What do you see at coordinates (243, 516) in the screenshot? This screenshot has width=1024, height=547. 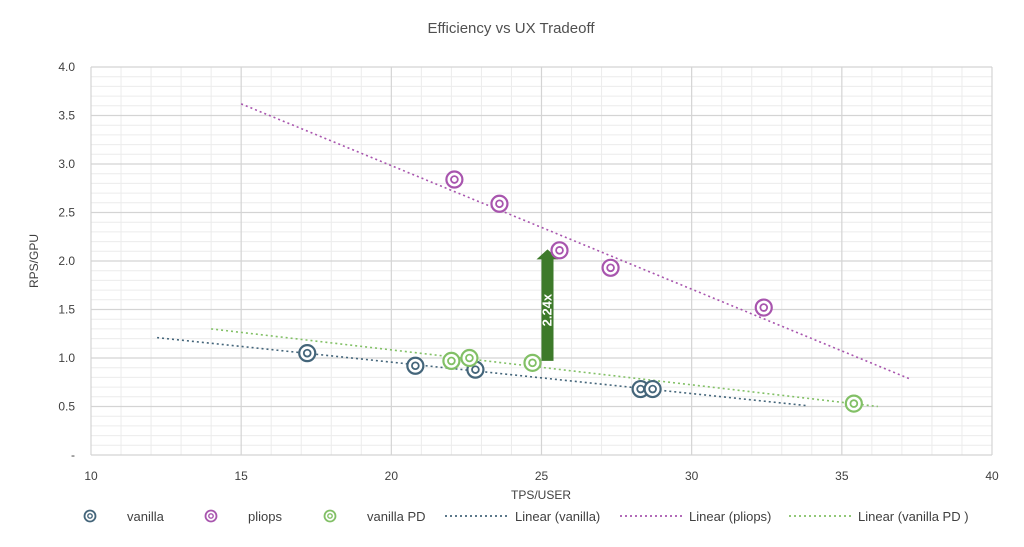 I see `legend-item-pliops: pliops` at bounding box center [243, 516].